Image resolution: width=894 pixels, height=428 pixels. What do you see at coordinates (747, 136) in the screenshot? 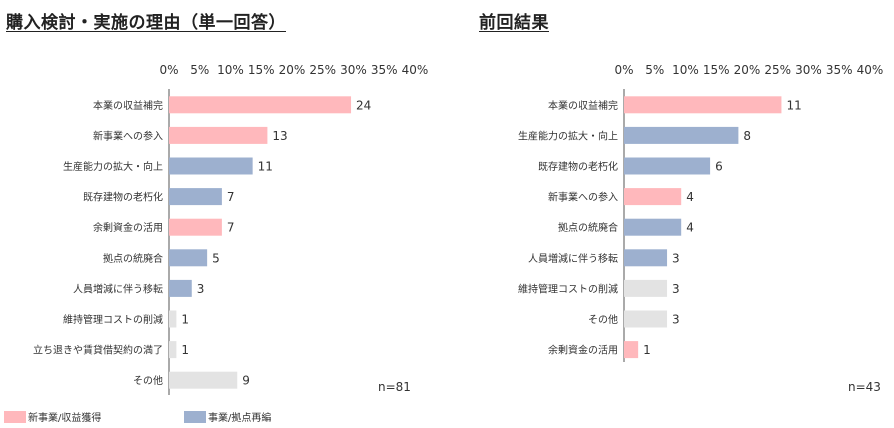
I see `bar-value-label: 8` at bounding box center [747, 136].